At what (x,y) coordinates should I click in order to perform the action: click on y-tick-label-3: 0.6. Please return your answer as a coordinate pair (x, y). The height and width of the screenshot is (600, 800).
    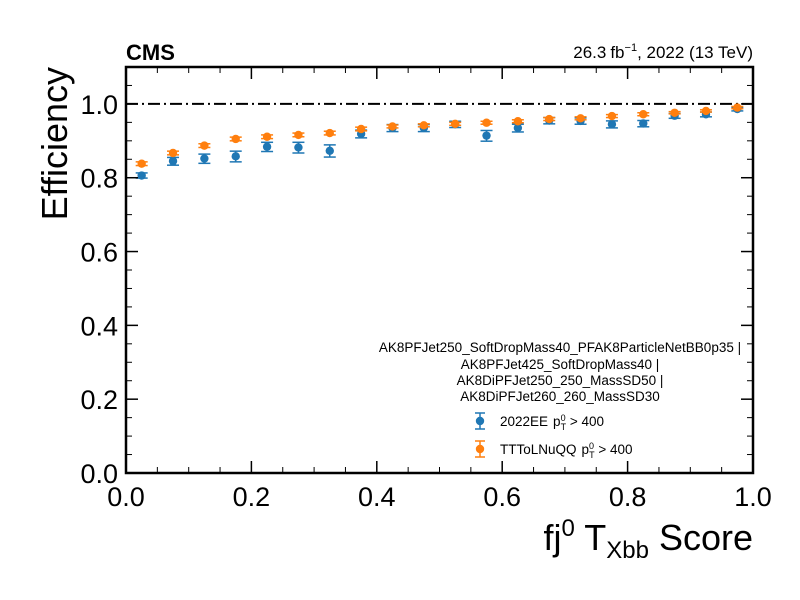
    Looking at the image, I should click on (99, 253).